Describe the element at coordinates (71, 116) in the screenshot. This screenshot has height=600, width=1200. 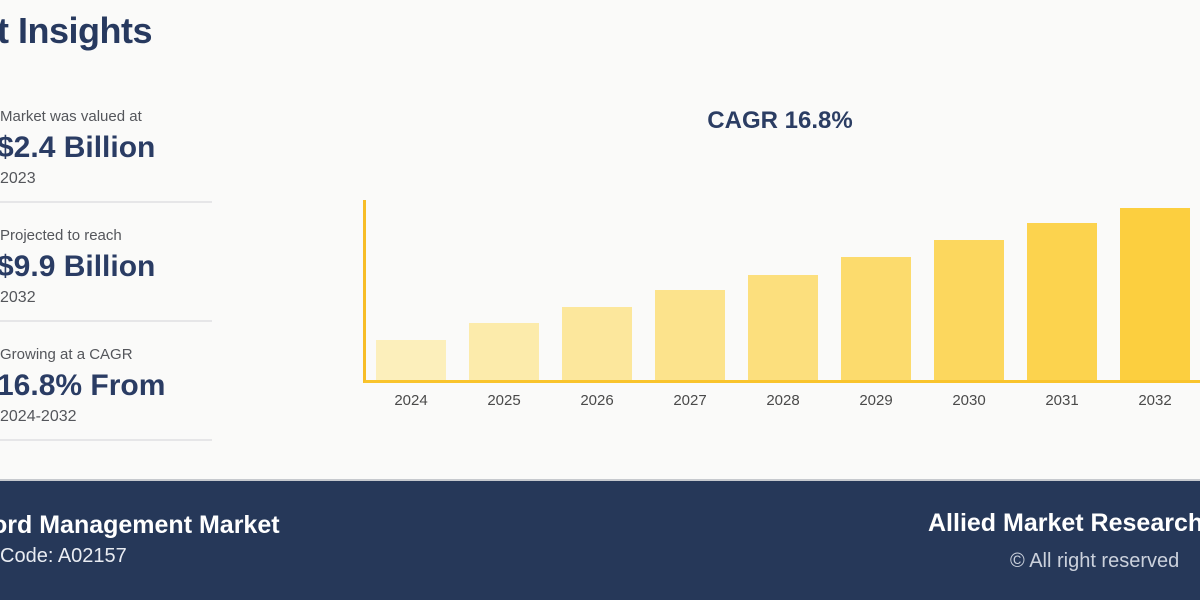
I see `stat-label: Market was valued at` at that location.